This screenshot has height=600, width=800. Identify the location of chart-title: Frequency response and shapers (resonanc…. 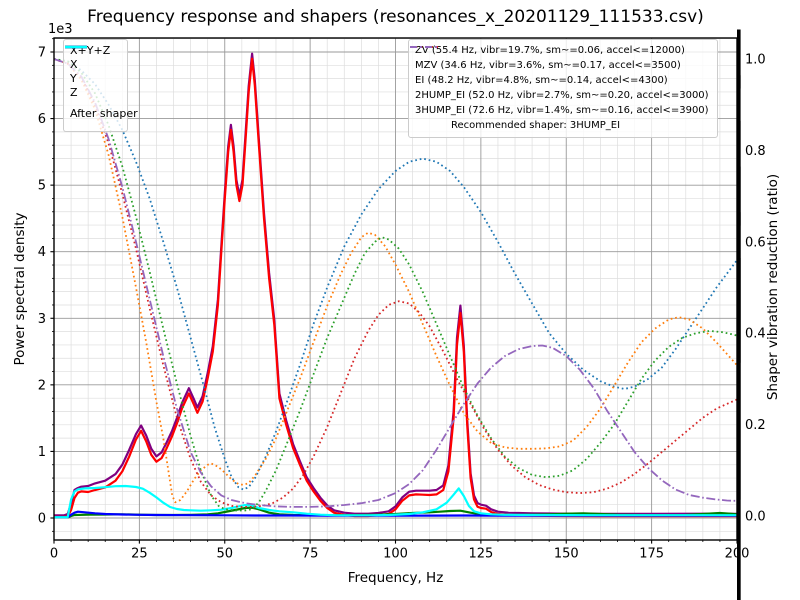
(395, 17).